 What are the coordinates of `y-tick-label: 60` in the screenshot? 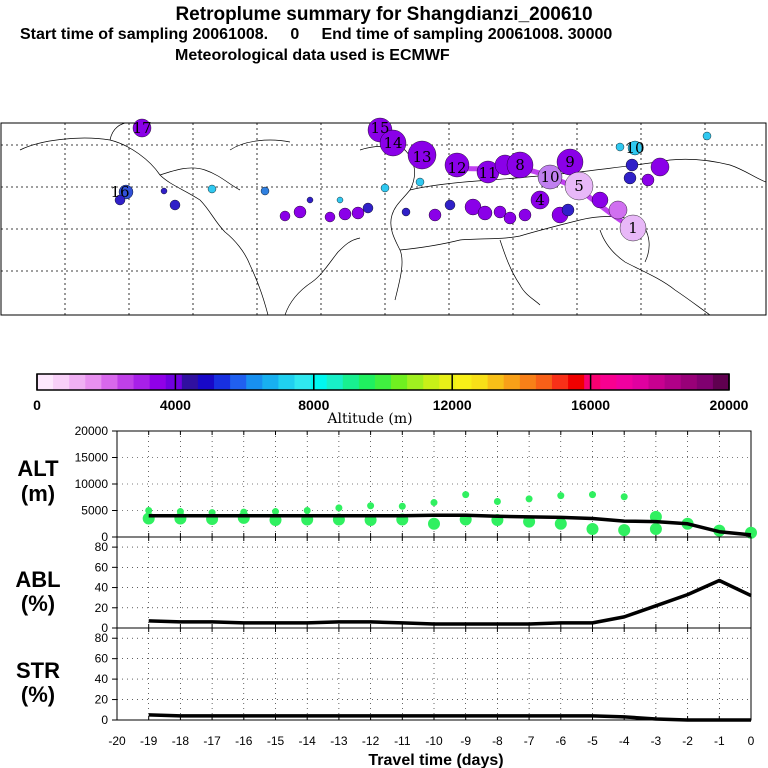 It's located at (102, 567).